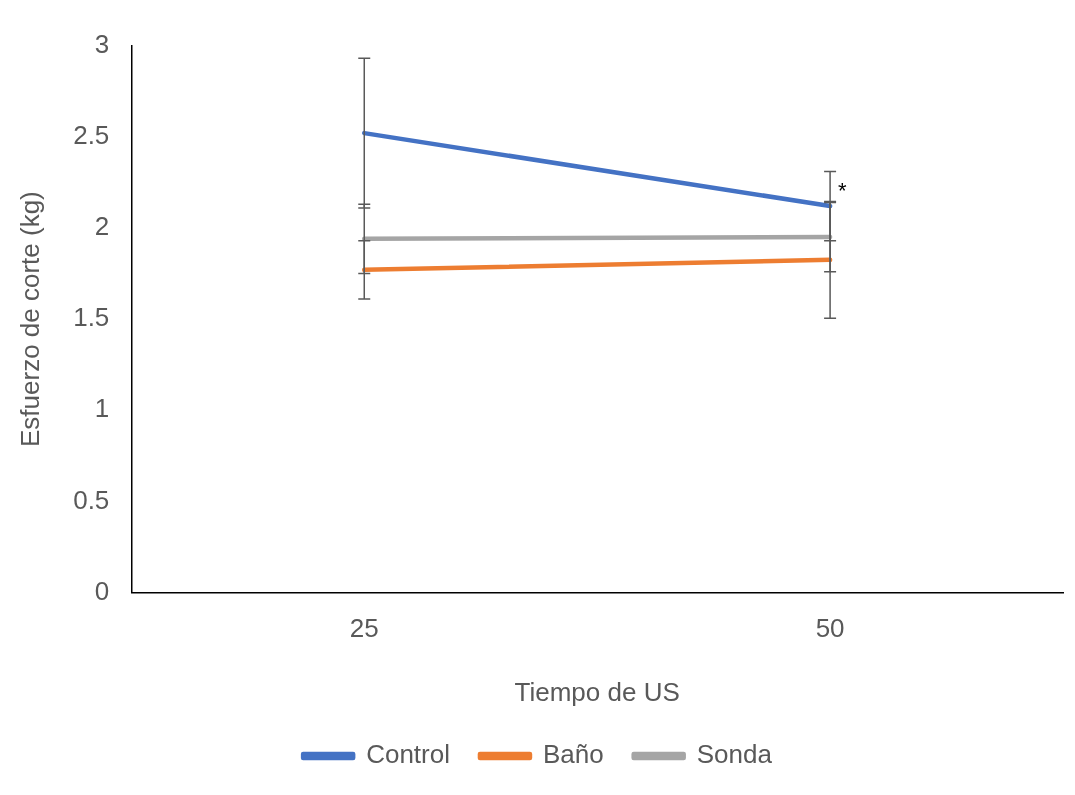 The width and height of the screenshot is (1075, 795). Describe the element at coordinates (102, 226) in the screenshot. I see `y-tick-label: 2` at that location.